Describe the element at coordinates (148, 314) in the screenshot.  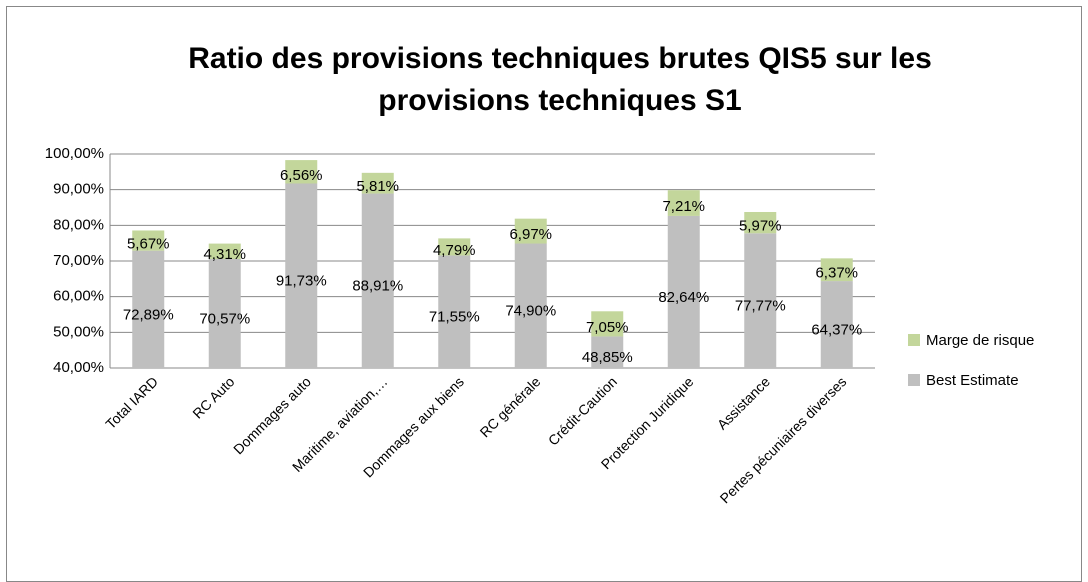
I see `data-label: 72,89%` at that location.